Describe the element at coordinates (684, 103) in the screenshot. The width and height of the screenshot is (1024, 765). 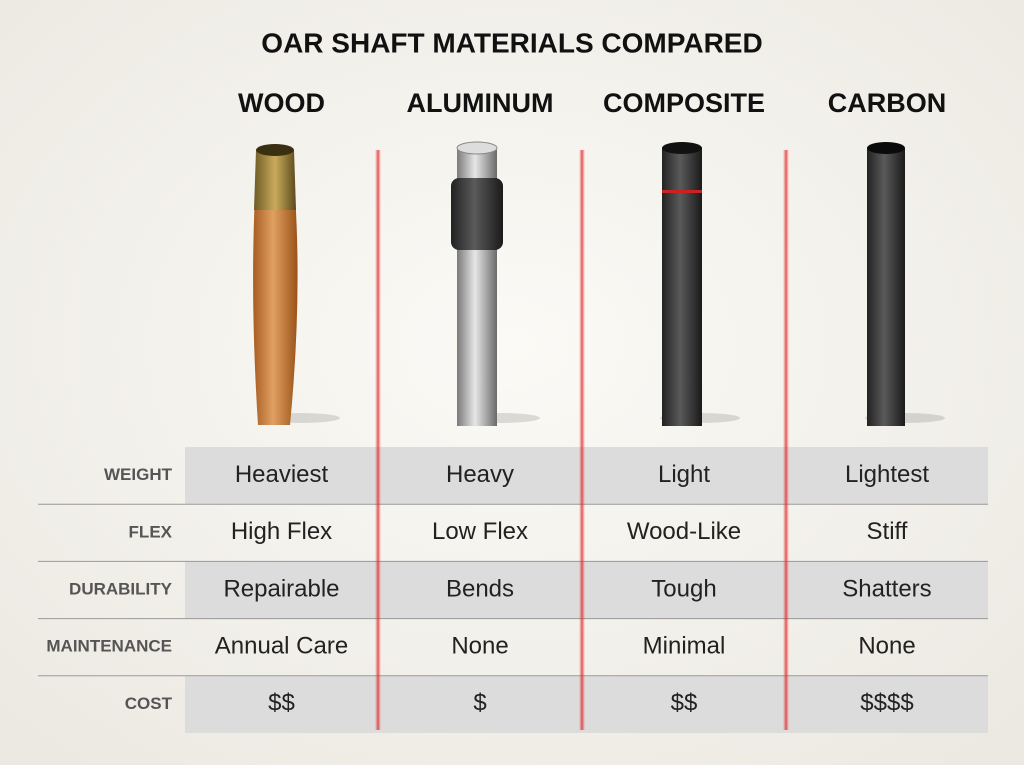
I see `column-header: COMPOSITE` at that location.